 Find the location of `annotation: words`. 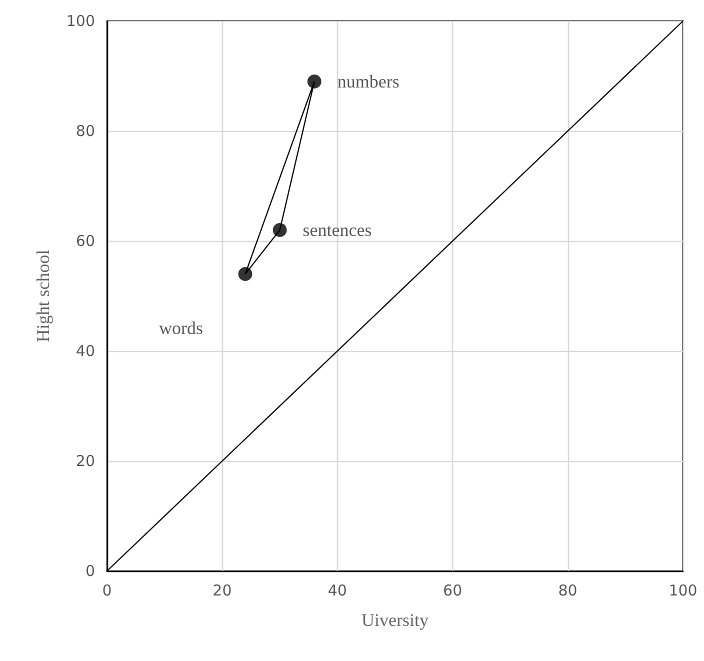

annotation: words is located at coordinates (181, 328).